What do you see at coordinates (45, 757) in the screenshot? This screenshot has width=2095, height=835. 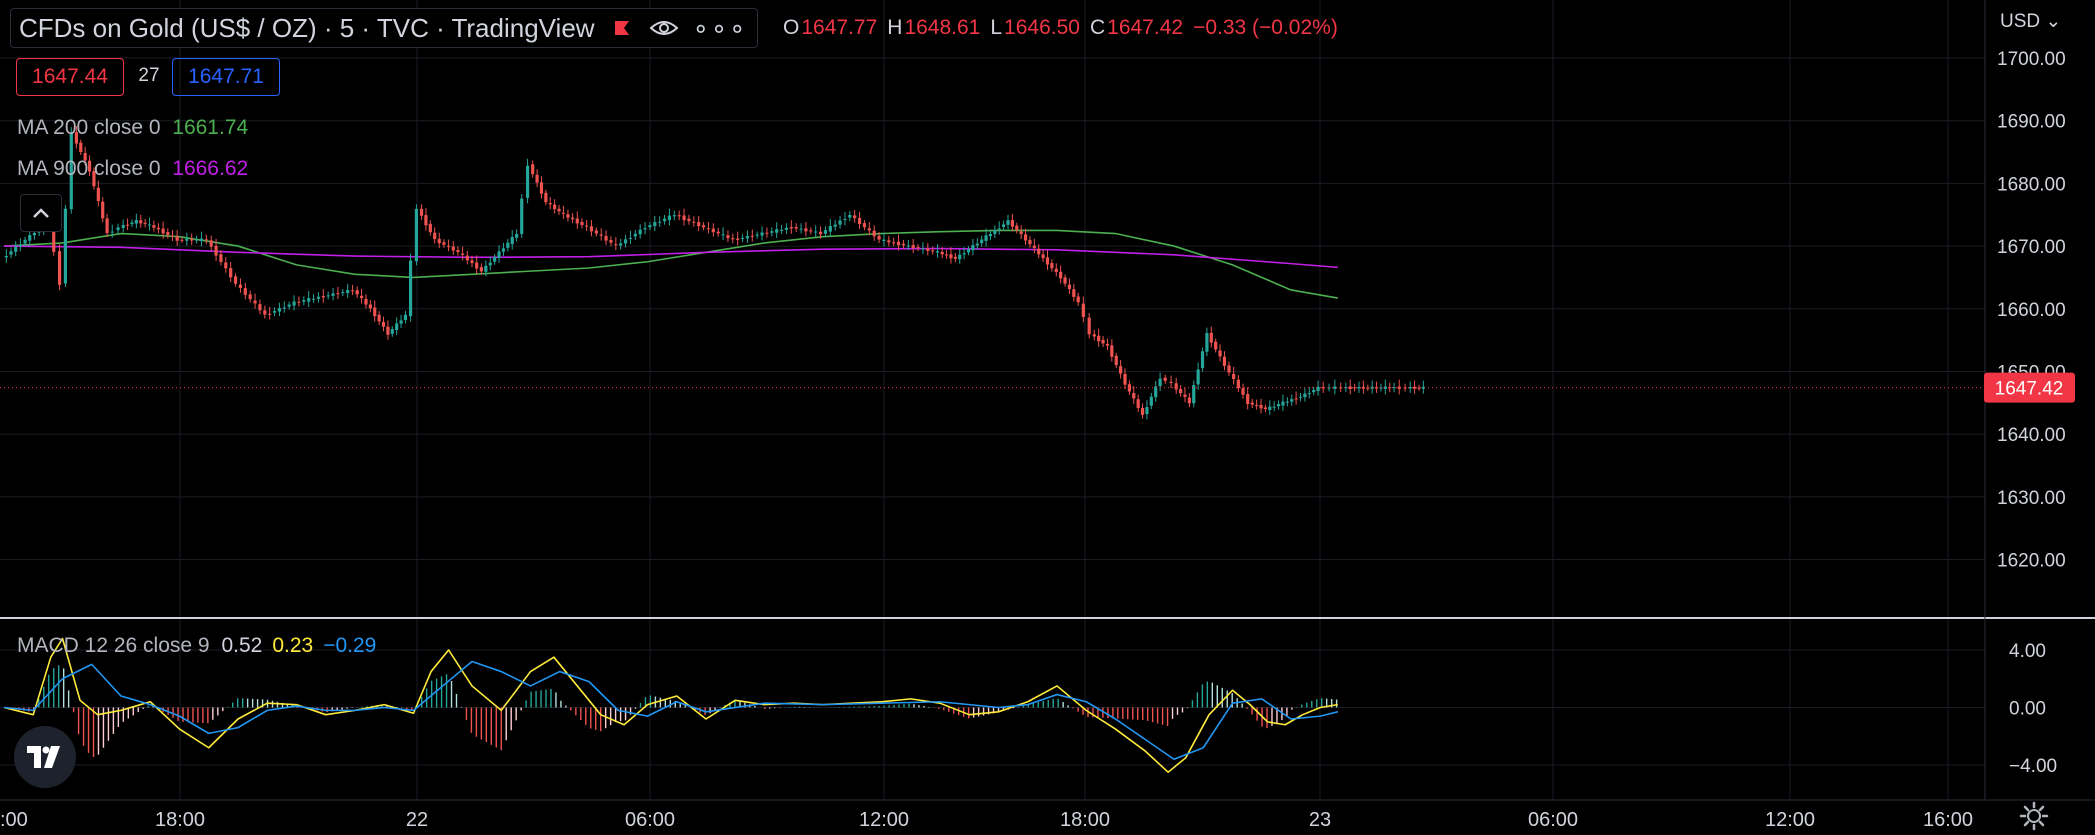 I see `tradingview-logo` at bounding box center [45, 757].